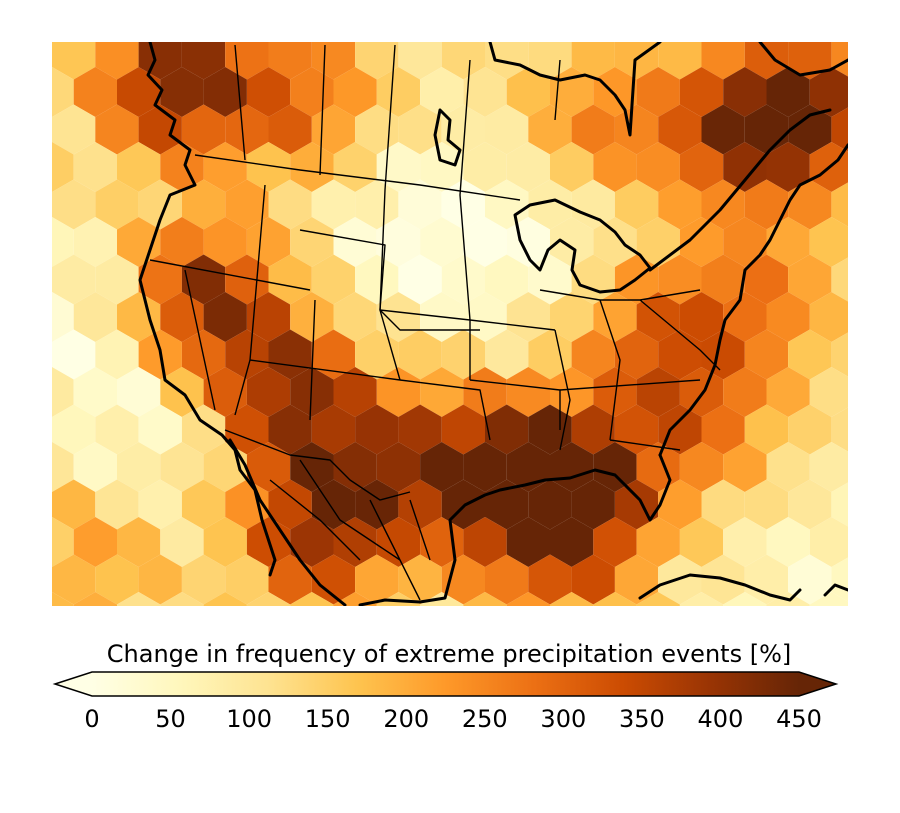 Image resolution: width=900 pixels, height=813 pixels. I want to click on great-lakes-outline, so click(582, 246).